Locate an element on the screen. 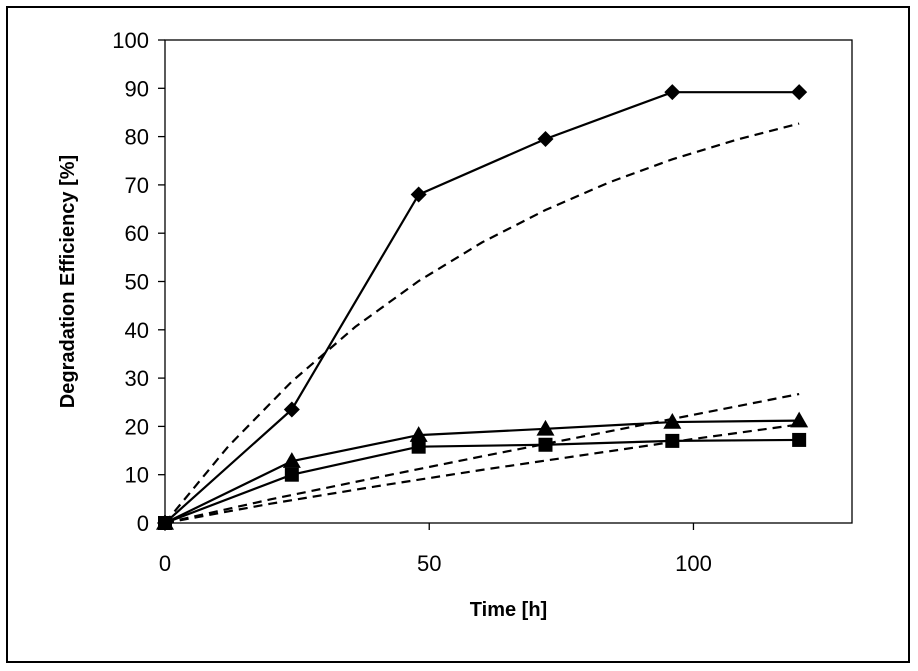 Image resolution: width=918 pixels, height=671 pixels. y-tick-label: 70 is located at coordinates (137, 185).